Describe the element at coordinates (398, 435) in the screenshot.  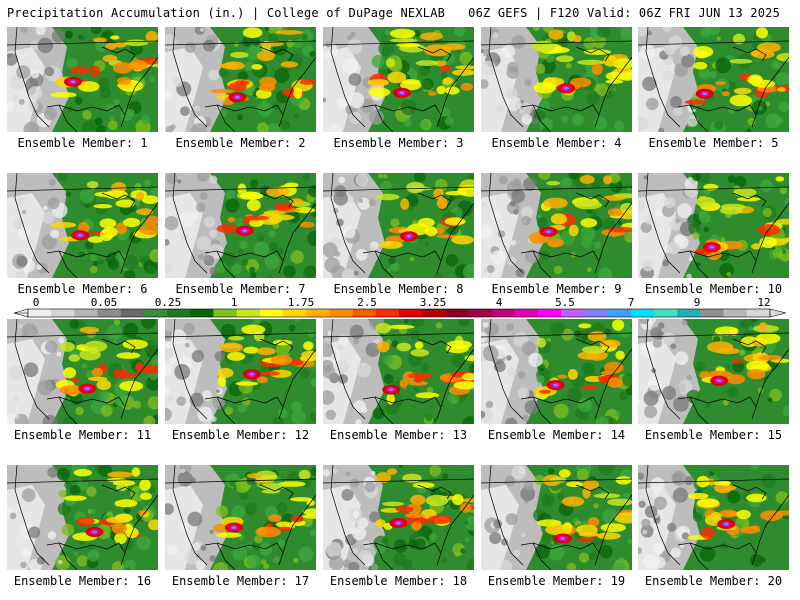
I see `ensemble-member-label: Ensemble Member: 13` at that location.